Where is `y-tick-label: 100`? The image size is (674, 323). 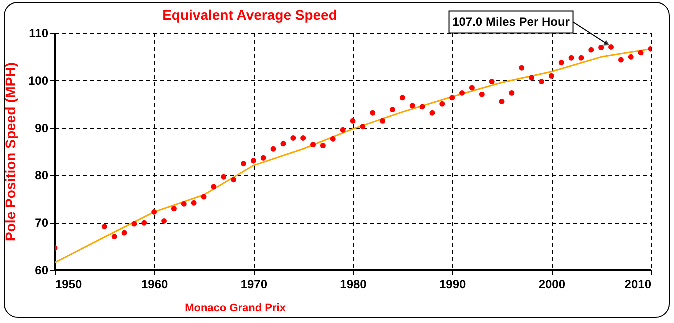 y-tick-label: 100 is located at coordinates (38, 81).